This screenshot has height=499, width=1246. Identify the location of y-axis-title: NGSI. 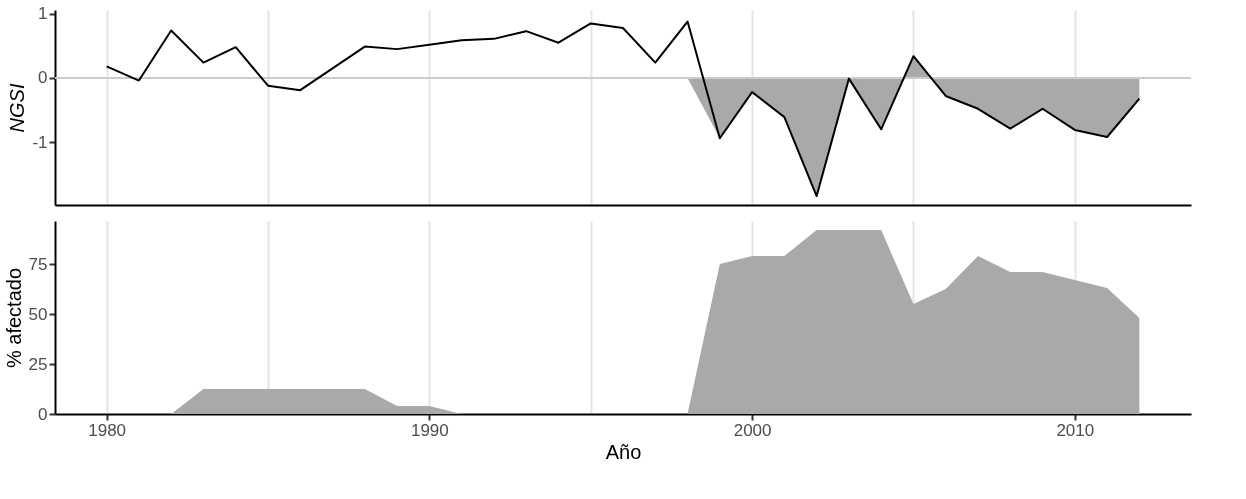
(17, 108).